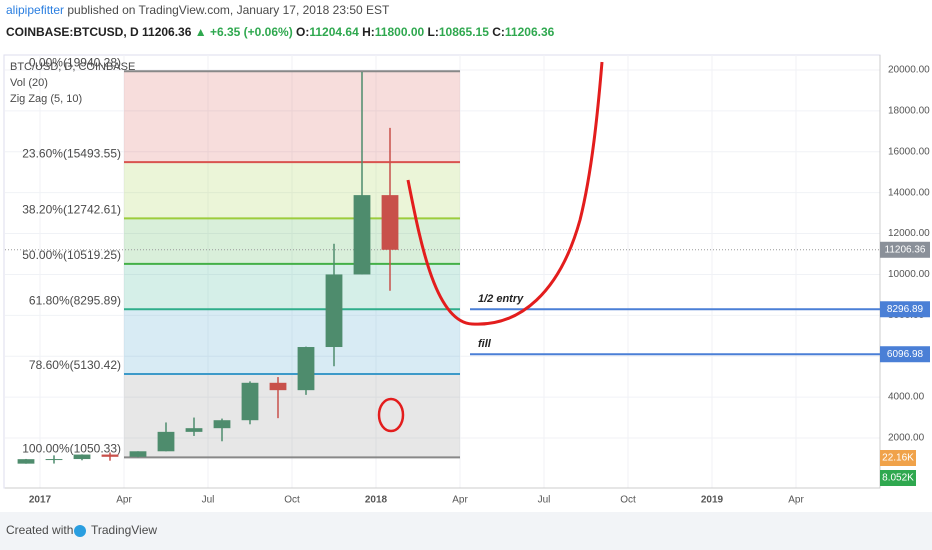 The width and height of the screenshot is (932, 550). Describe the element at coordinates (75, 300) in the screenshot. I see `fib-label: 61.80%(8295.89)` at that location.